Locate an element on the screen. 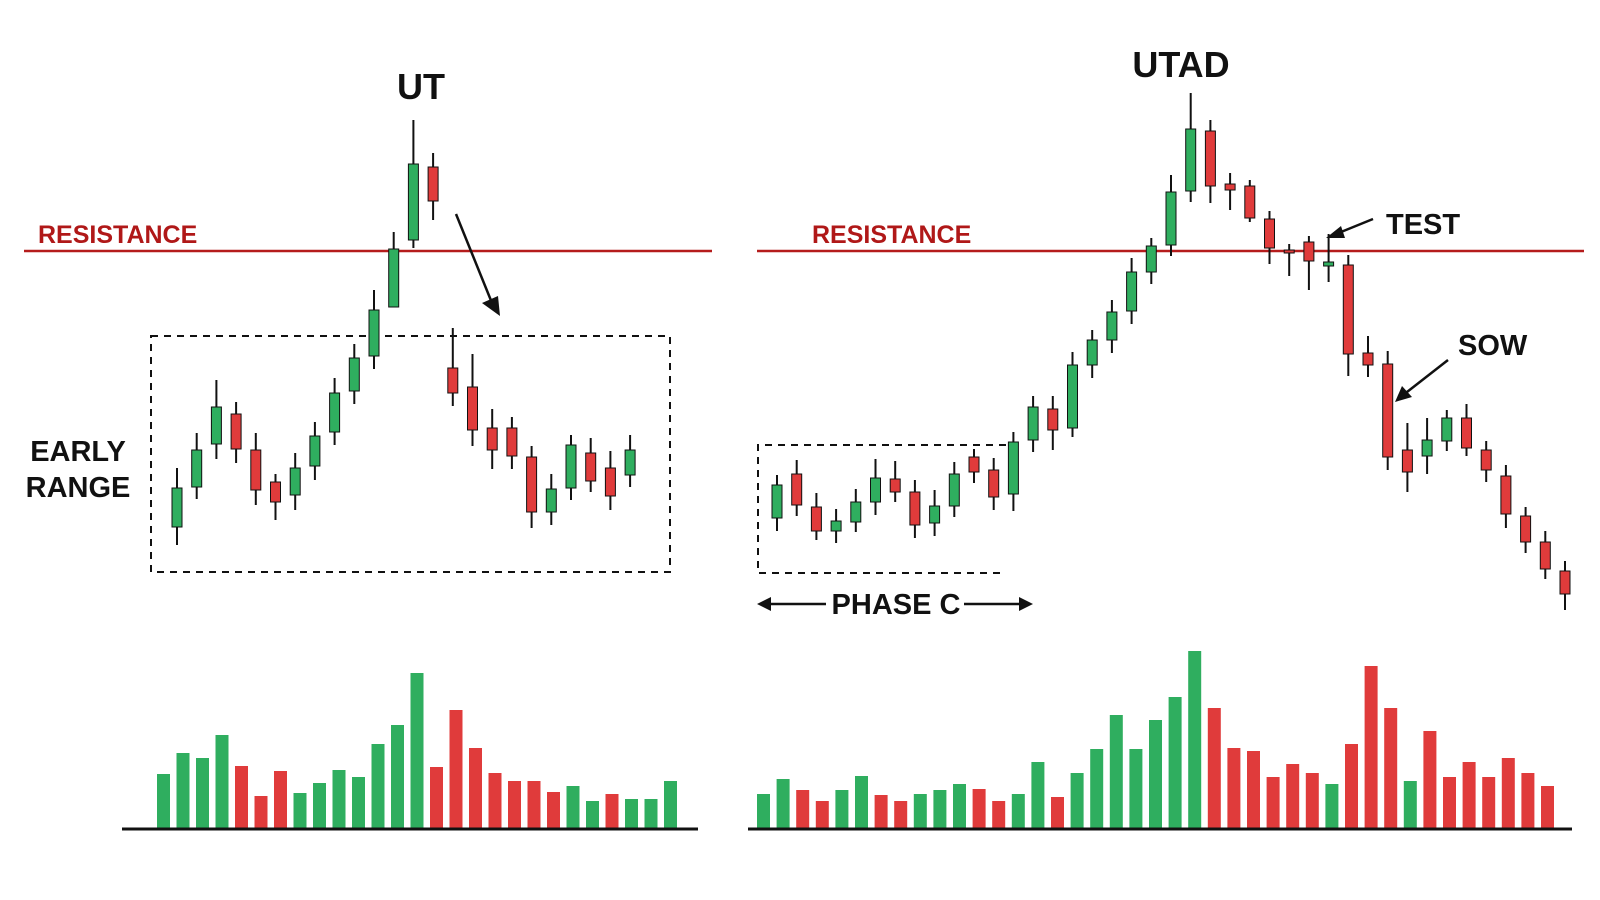 This screenshot has width=1600, height=900. test-arrow is located at coordinates (1350, 227).